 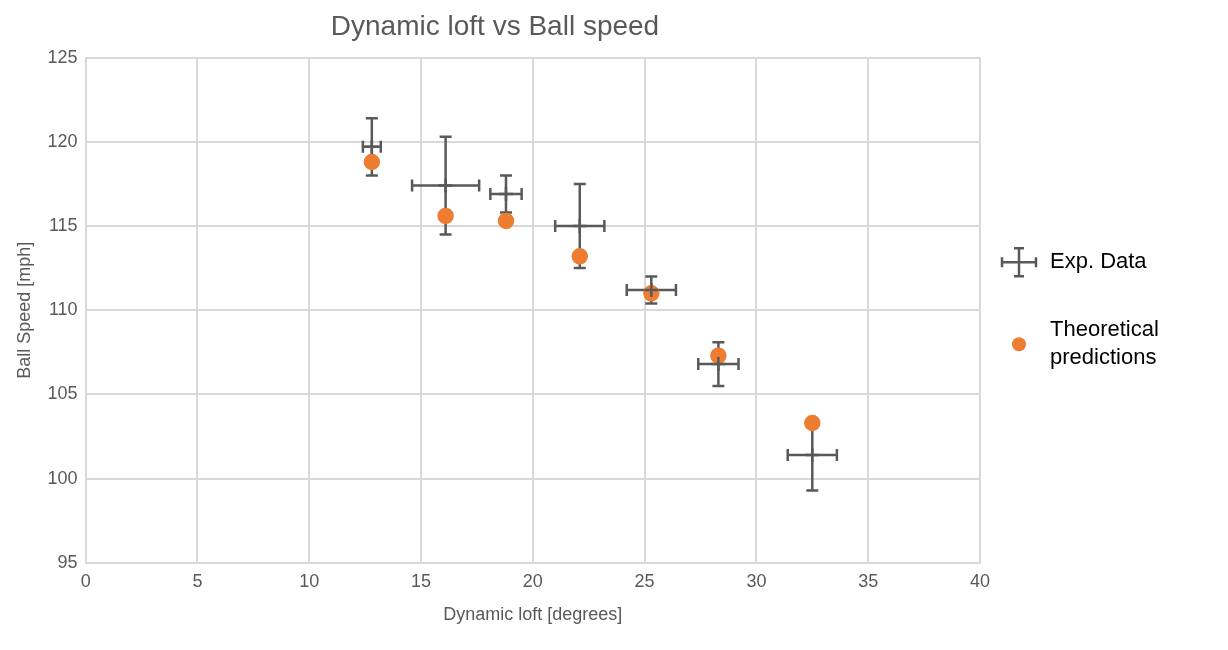 What do you see at coordinates (62, 393) in the screenshot?
I see `y-tick-label: 105` at bounding box center [62, 393].